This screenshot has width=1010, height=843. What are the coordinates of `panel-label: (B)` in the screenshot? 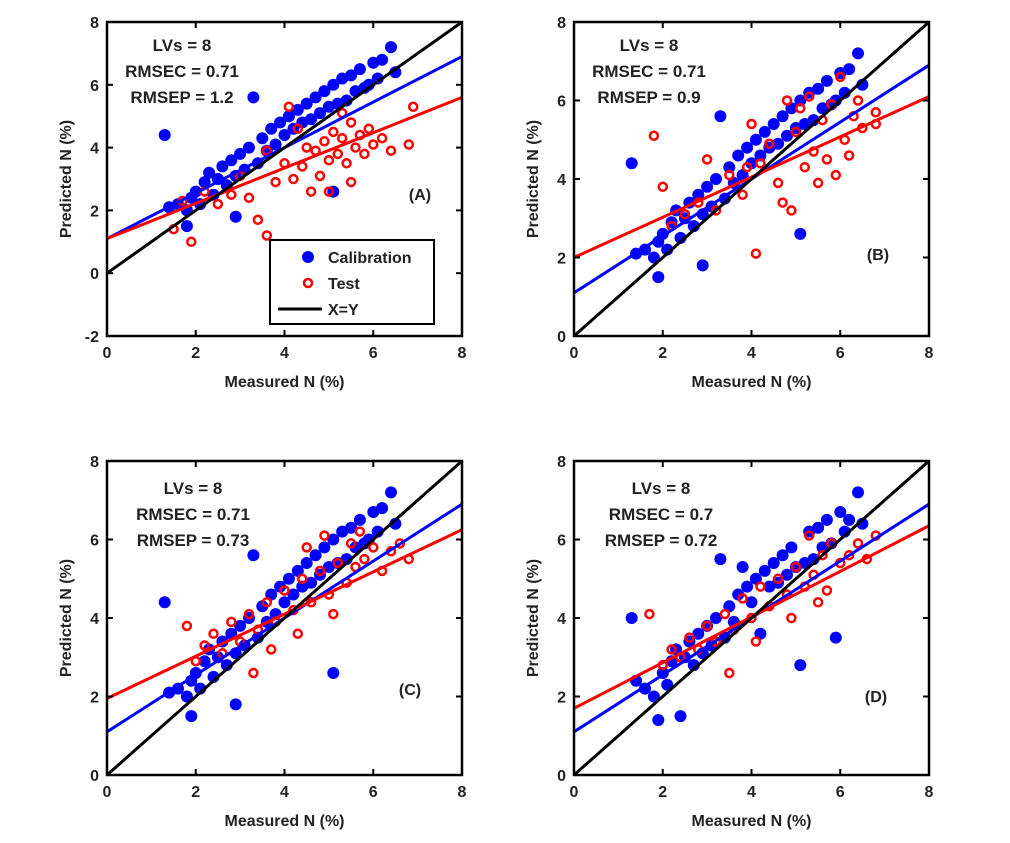 It's located at (878, 255).